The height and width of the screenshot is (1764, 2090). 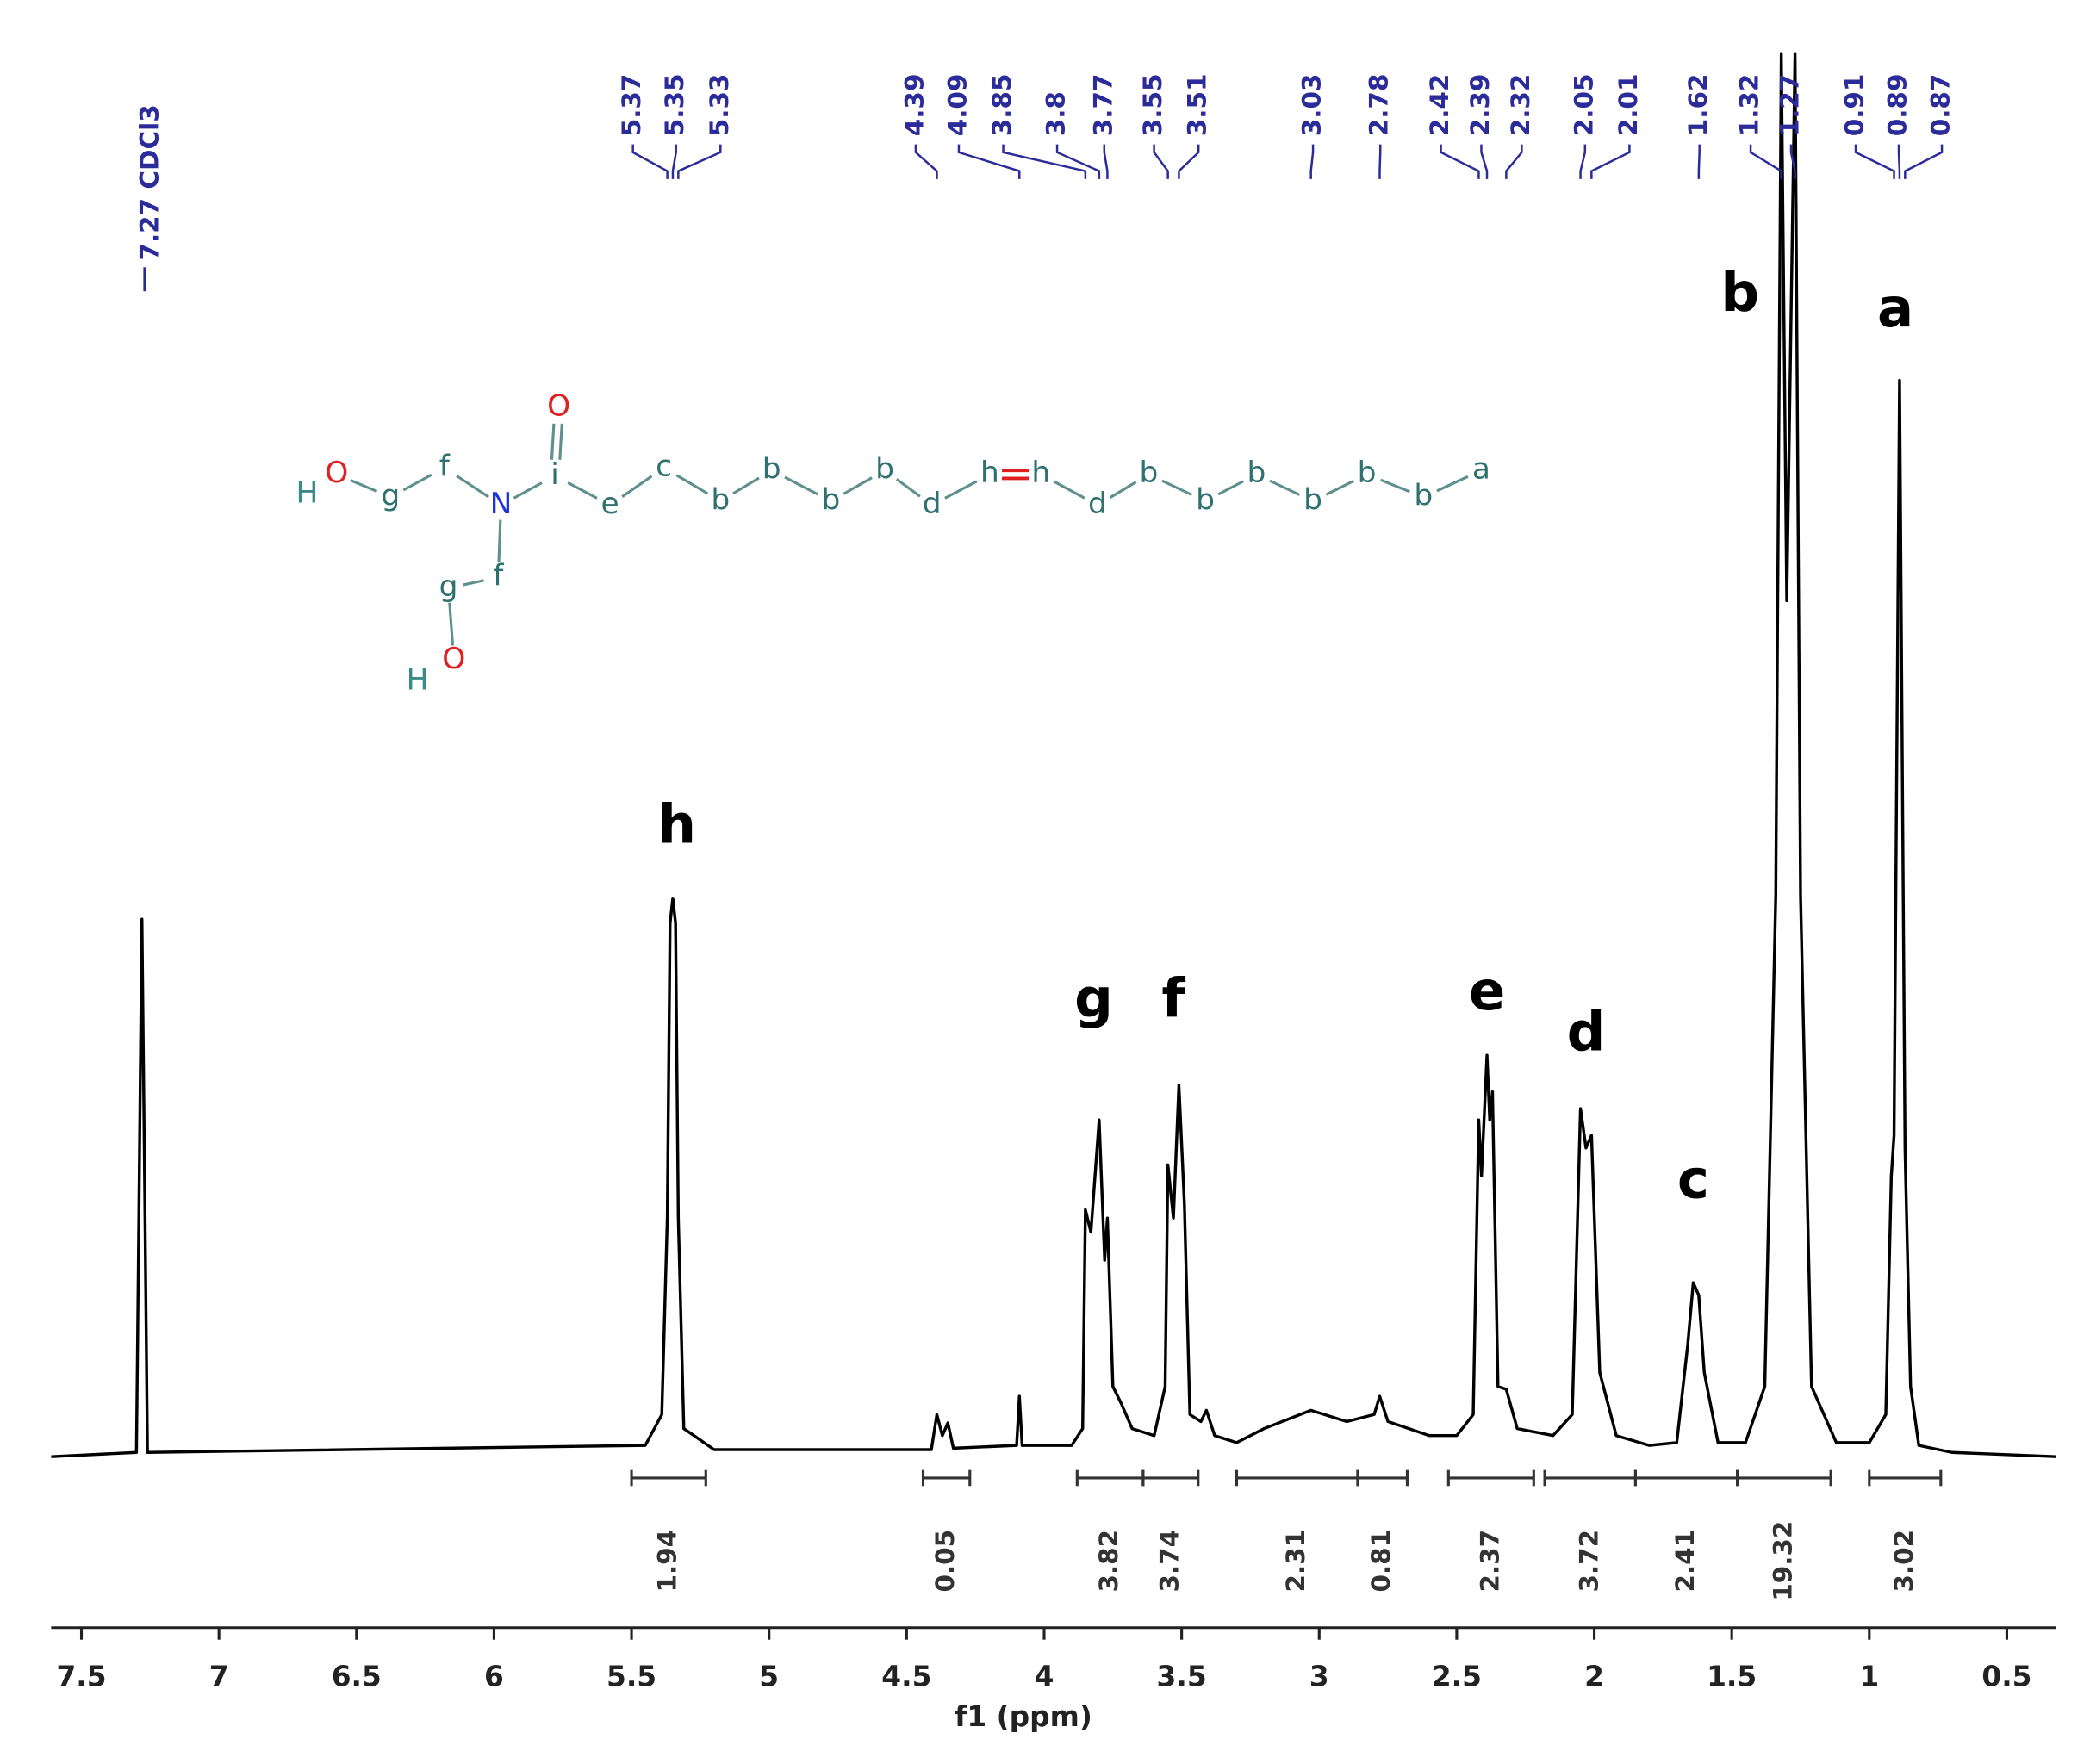 What do you see at coordinates (1102, 105) in the screenshot?
I see `peak-label: 3.77` at bounding box center [1102, 105].